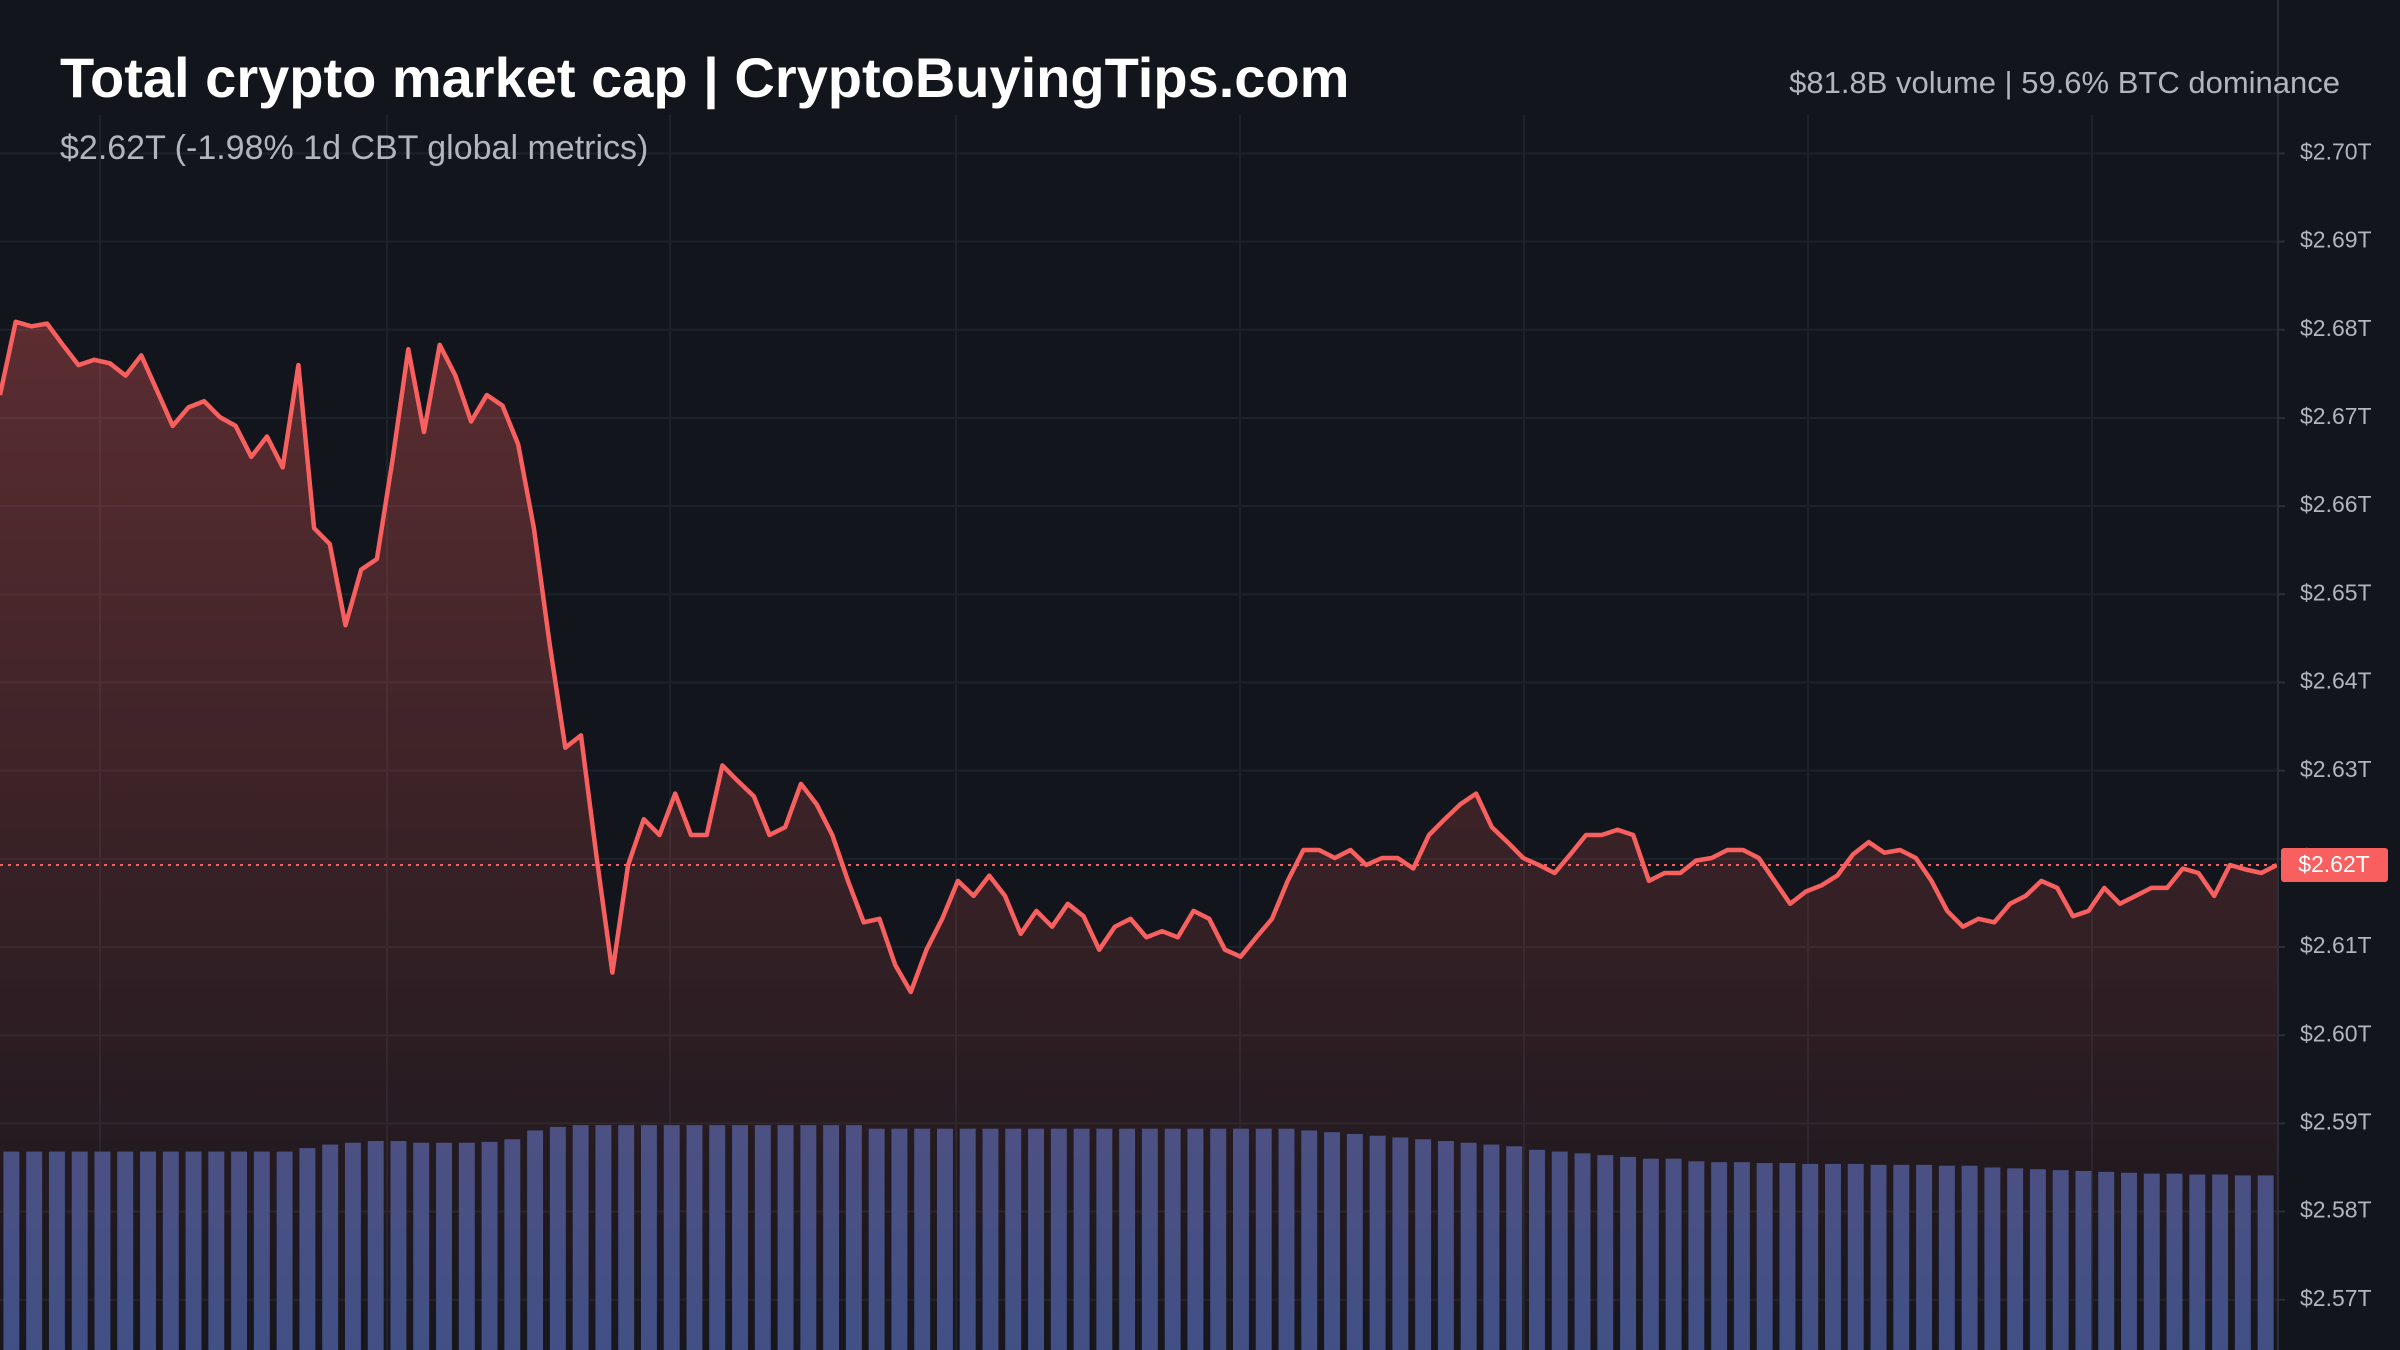 The image size is (2400, 1350). Describe the element at coordinates (2336, 504) in the screenshot. I see `y-tick-label: $2.66T` at that location.